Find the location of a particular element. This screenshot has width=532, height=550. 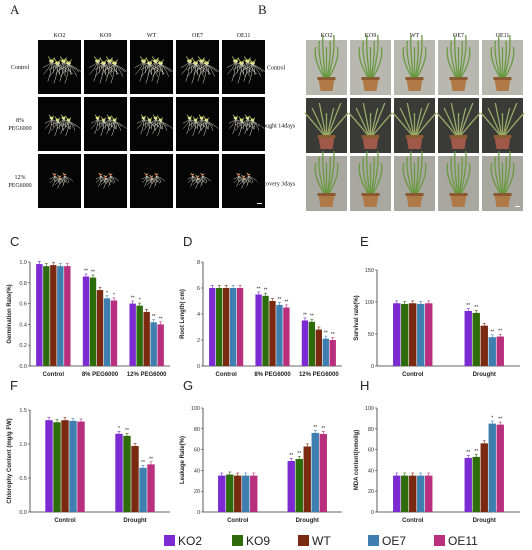

photo-row-label-line: Drought 14days is located at coordinates (276, 127).